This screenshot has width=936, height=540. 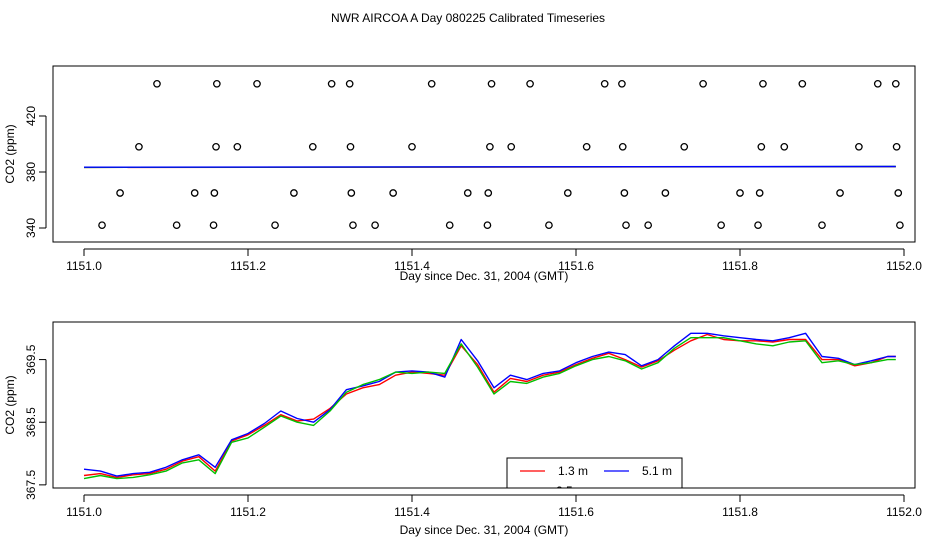 What do you see at coordinates (484, 530) in the screenshot?
I see `panel-bottom-x-label: Day since Dec. 31, 2004 (GMT)` at bounding box center [484, 530].